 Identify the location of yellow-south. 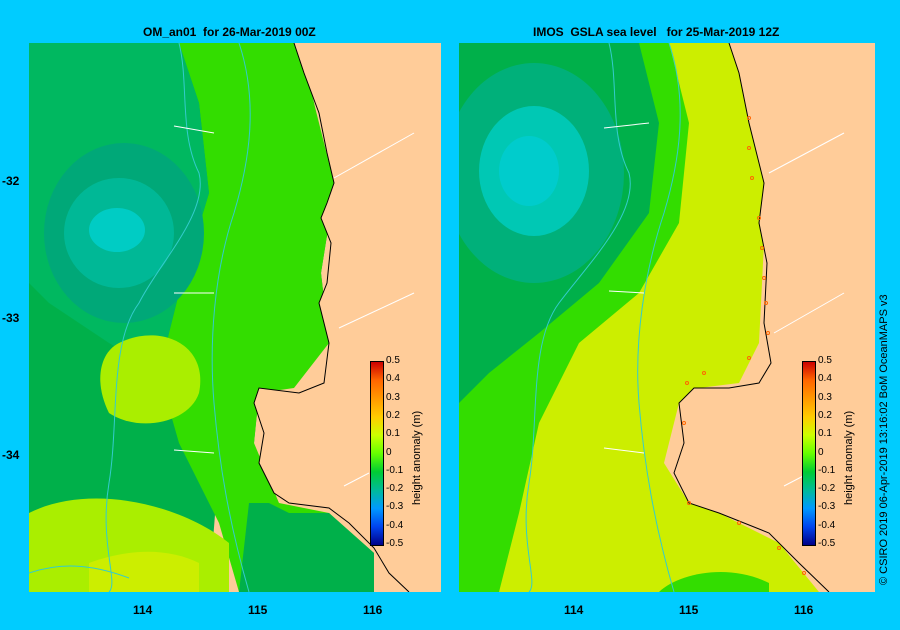
(144, 571).